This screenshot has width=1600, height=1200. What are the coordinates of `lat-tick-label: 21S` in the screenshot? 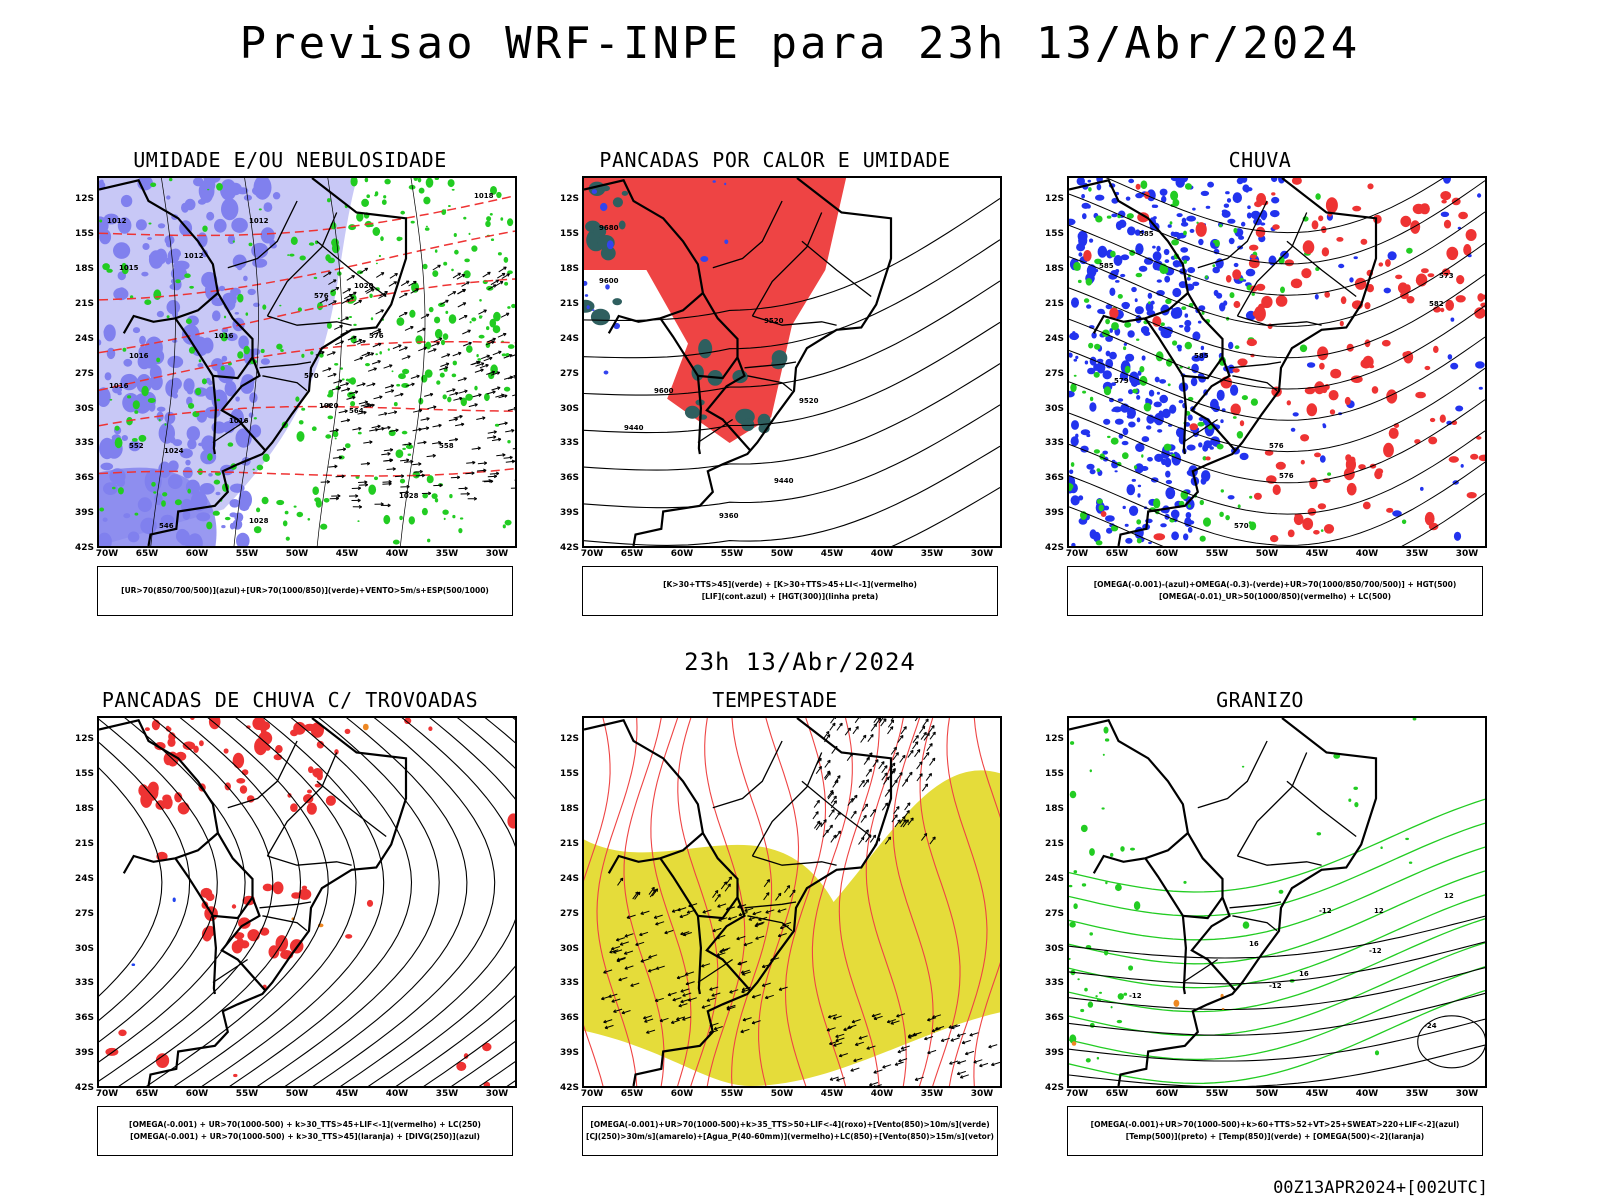 It's located at (84, 843).